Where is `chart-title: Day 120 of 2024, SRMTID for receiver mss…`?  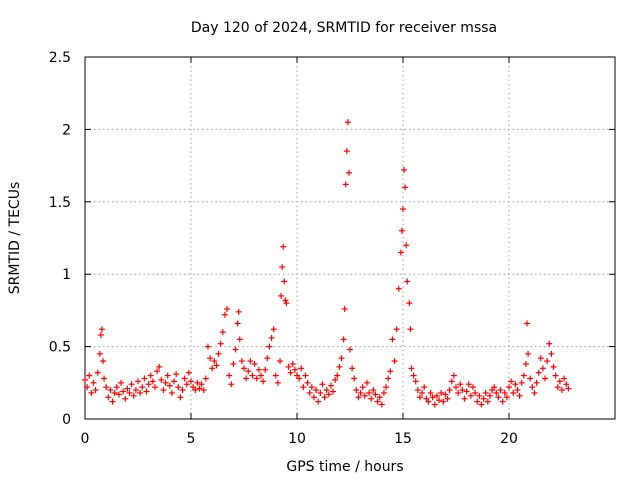
chart-title: Day 120 of 2024, SRMTID for receiver mss… is located at coordinates (344, 28).